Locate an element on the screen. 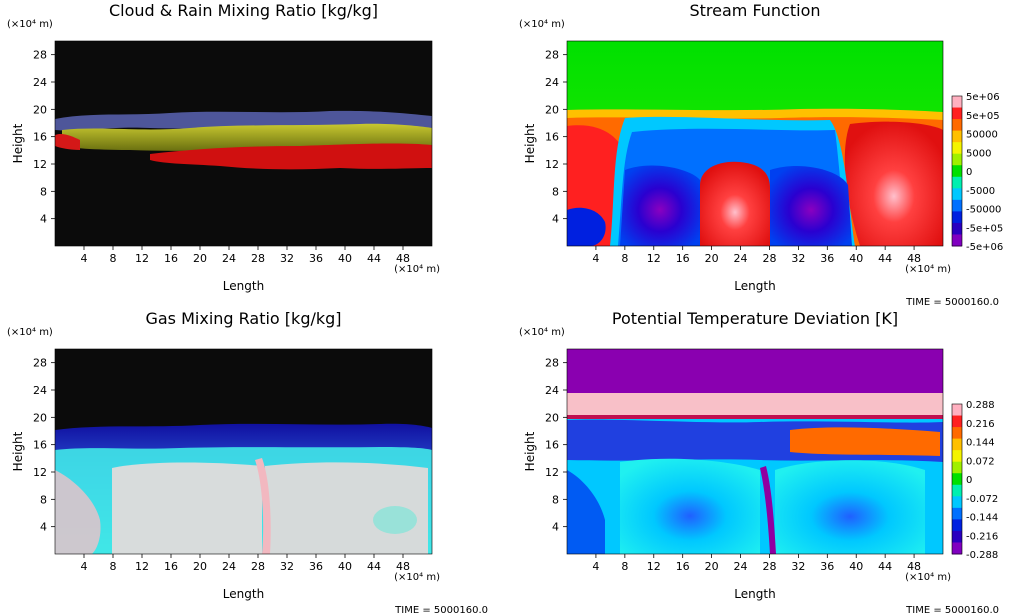  ptd-cell-left is located at coordinates (690, 506).